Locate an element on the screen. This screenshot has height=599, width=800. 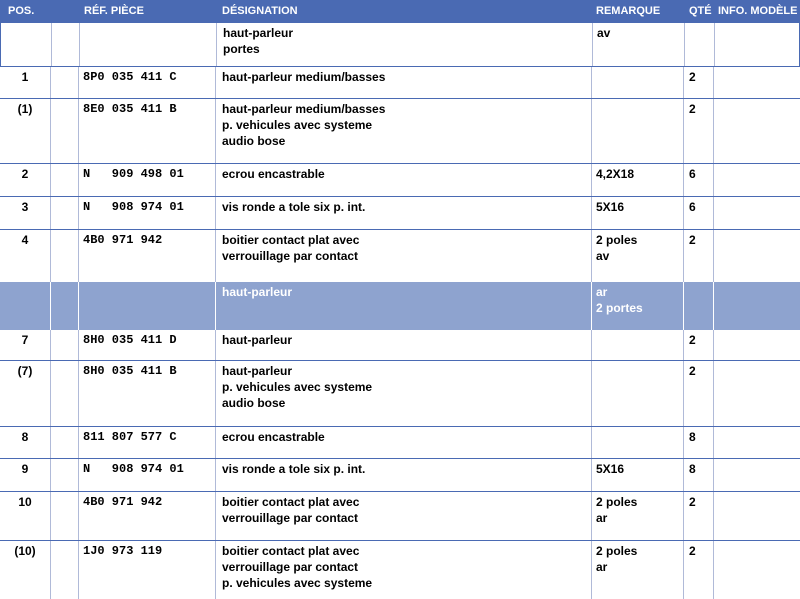
remarque-cell-text: ar is located at coordinates (602, 567).